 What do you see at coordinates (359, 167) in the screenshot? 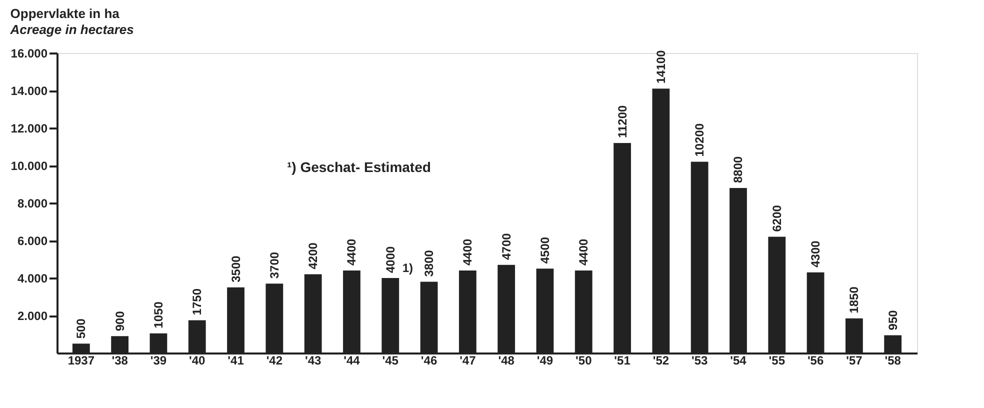
I see `annotation: ¹) Geschat- Estimated` at bounding box center [359, 167].